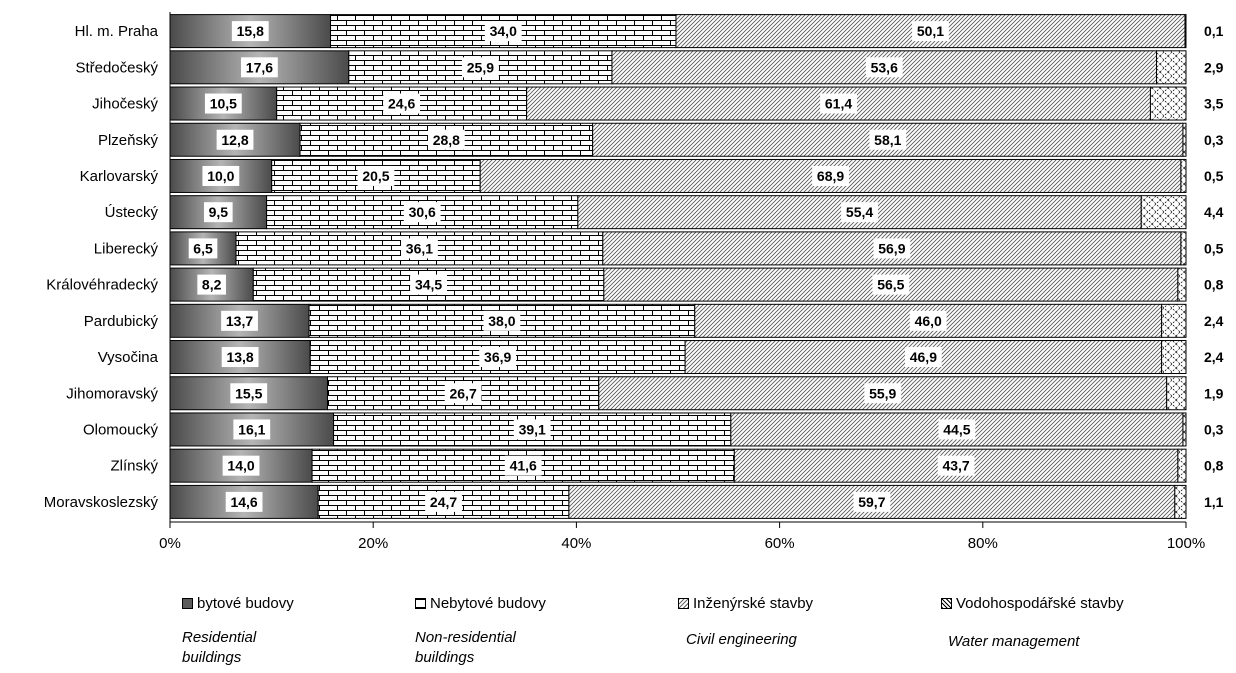  I want to click on legend-item-residential: bytové budovy, so click(238, 603).